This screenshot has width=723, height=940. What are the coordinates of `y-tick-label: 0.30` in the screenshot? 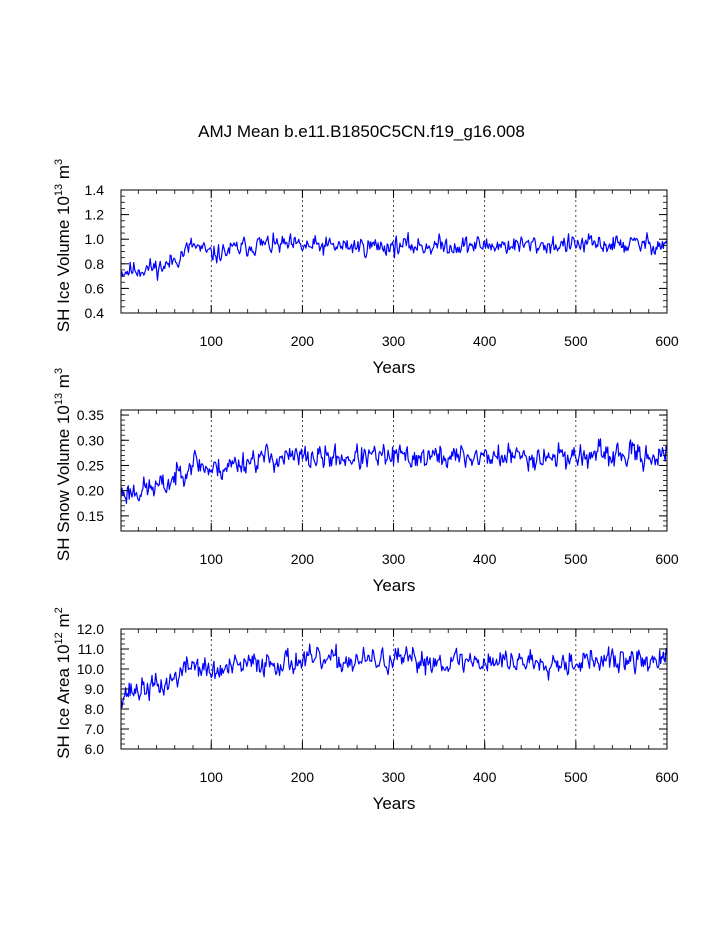 It's located at (90, 440).